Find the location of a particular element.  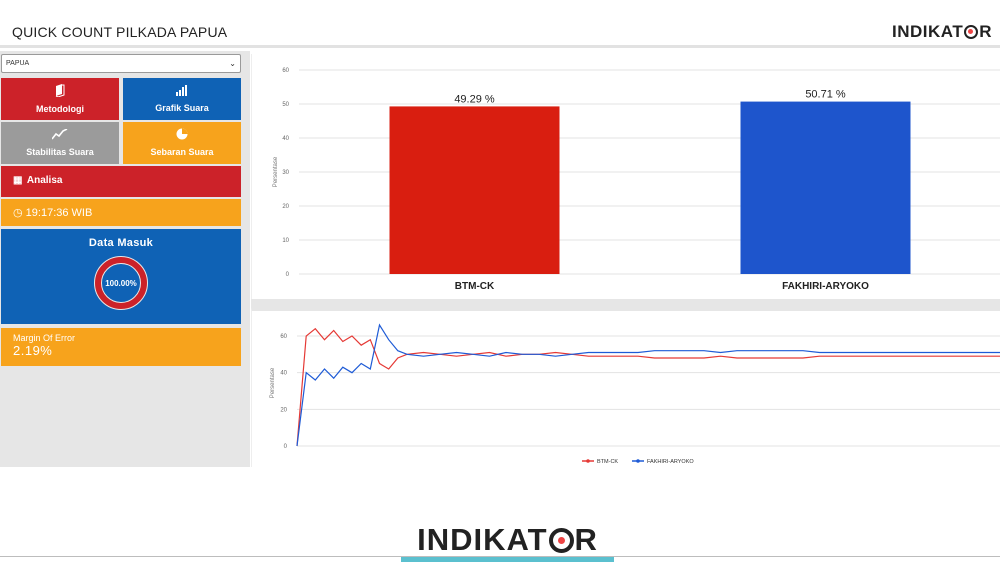

legend-label: FAKHIRI-ARYOKO is located at coordinates (670, 462).